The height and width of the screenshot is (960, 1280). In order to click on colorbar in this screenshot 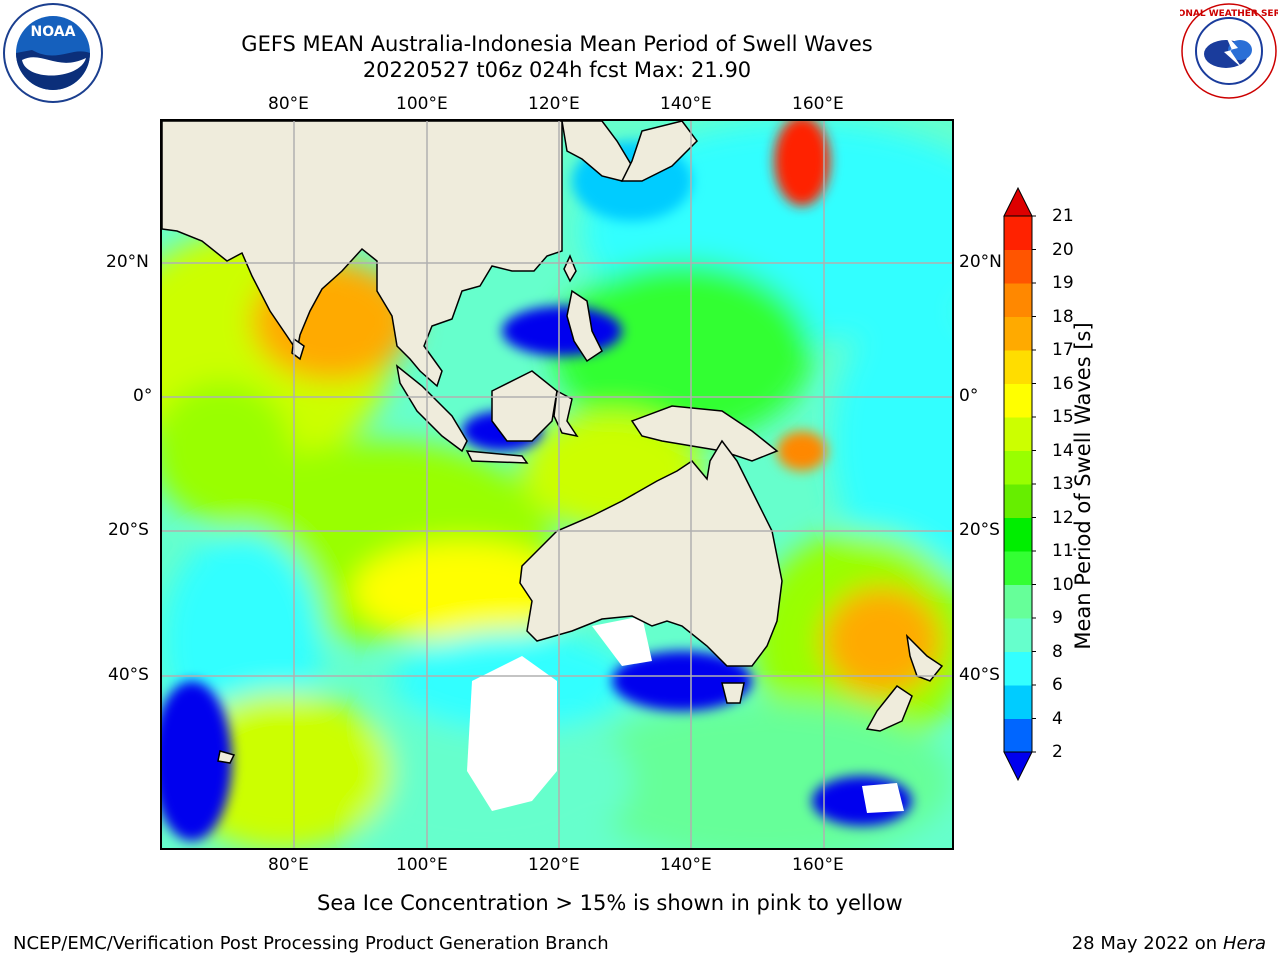, I will do `click(1019, 484)`.